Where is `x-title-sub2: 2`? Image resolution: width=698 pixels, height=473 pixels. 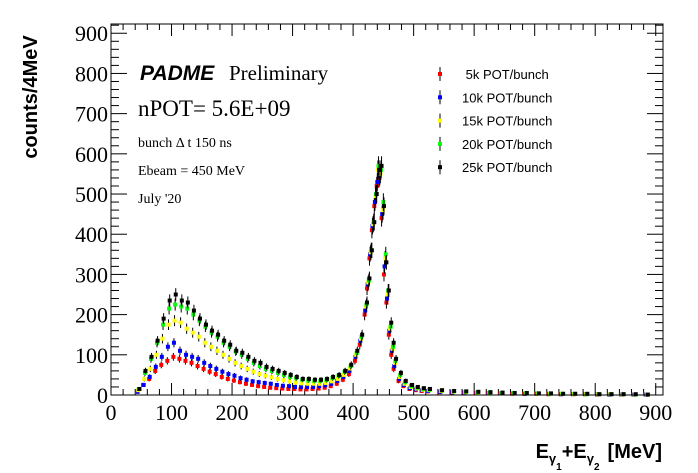
x-title-sub2: 2 is located at coordinates (597, 467).